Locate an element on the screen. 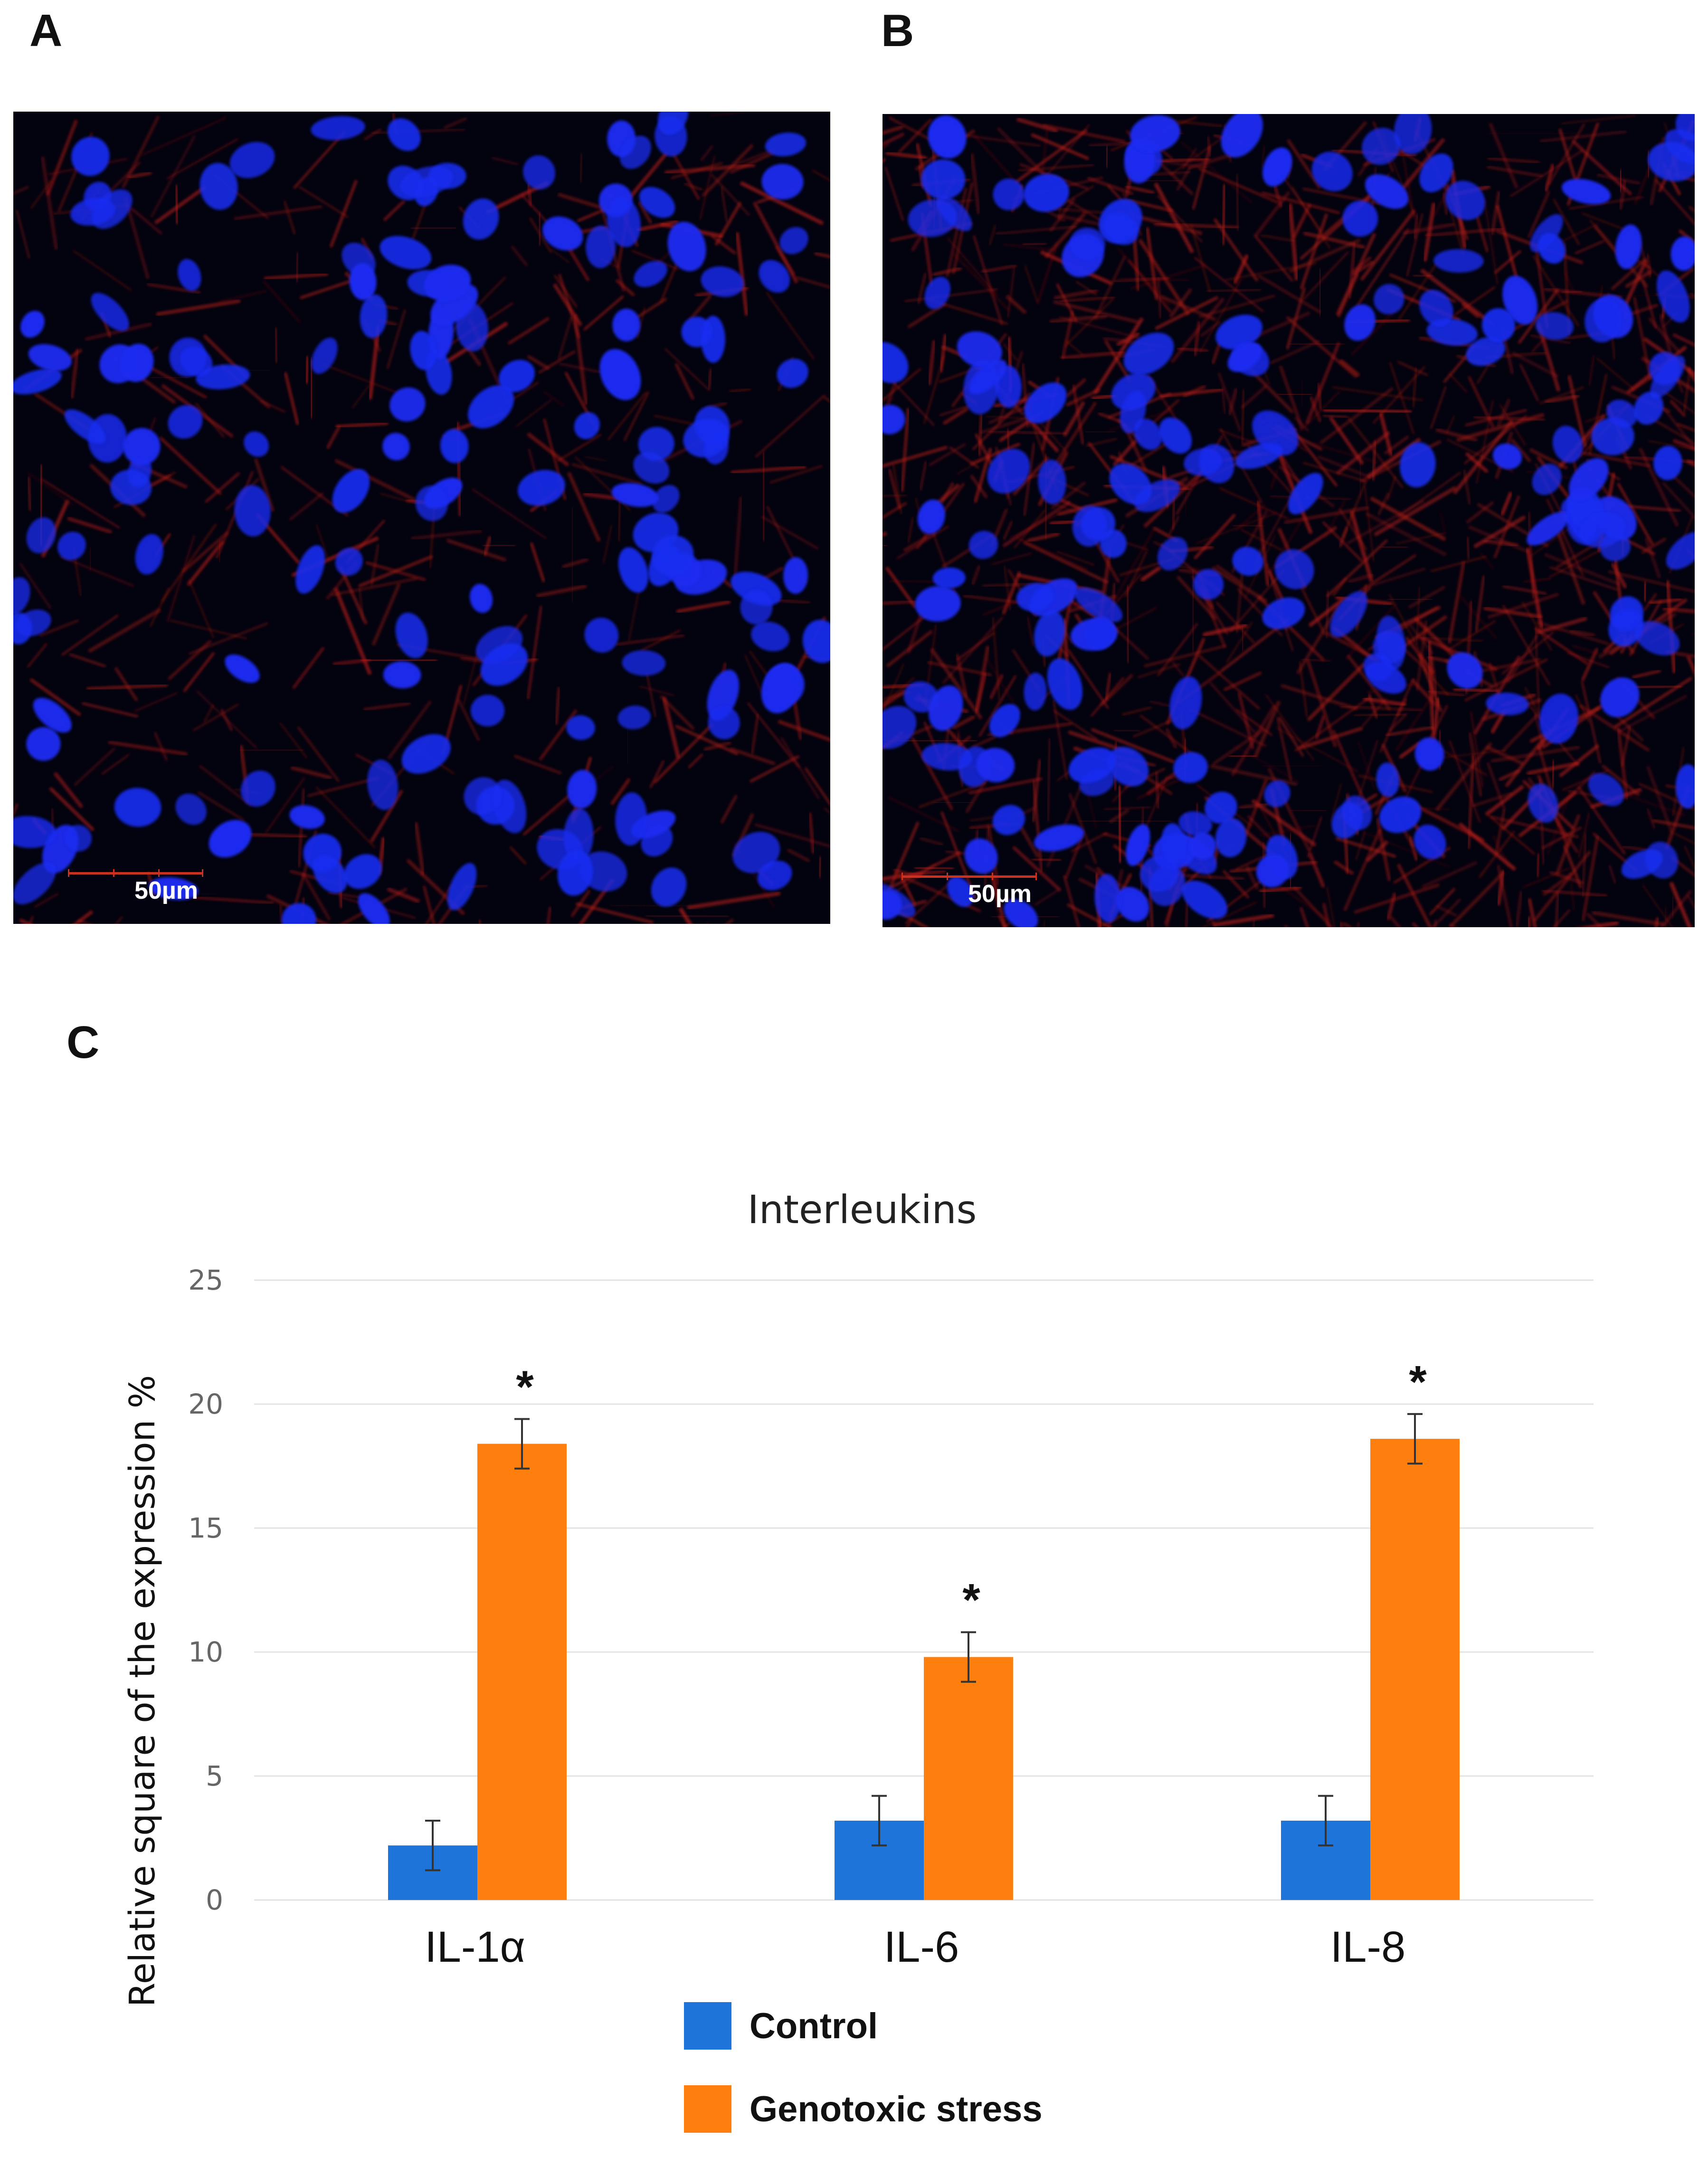 The width and height of the screenshot is (1708, 2166). chart-title: Interleukins is located at coordinates (862, 1210).